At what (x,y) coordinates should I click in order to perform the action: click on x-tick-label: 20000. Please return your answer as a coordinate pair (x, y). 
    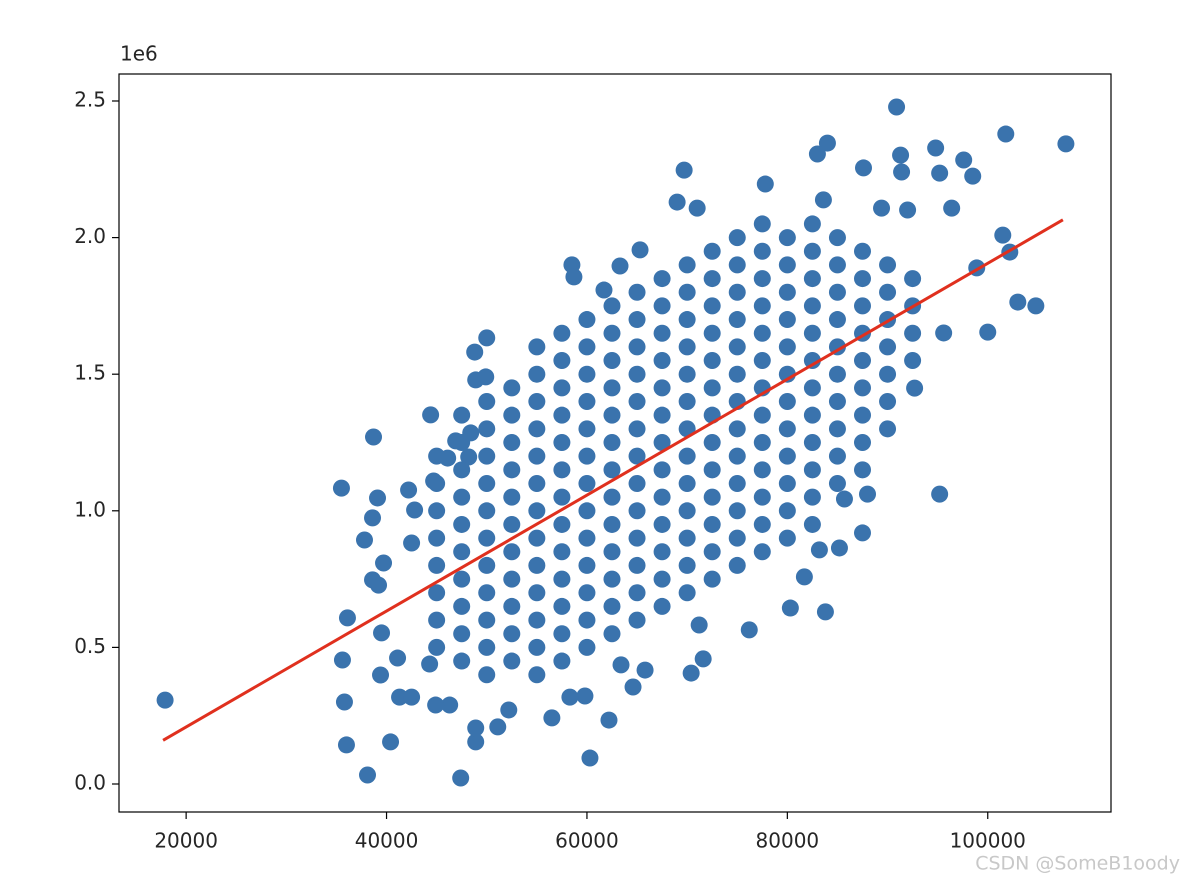
    Looking at the image, I should click on (186, 841).